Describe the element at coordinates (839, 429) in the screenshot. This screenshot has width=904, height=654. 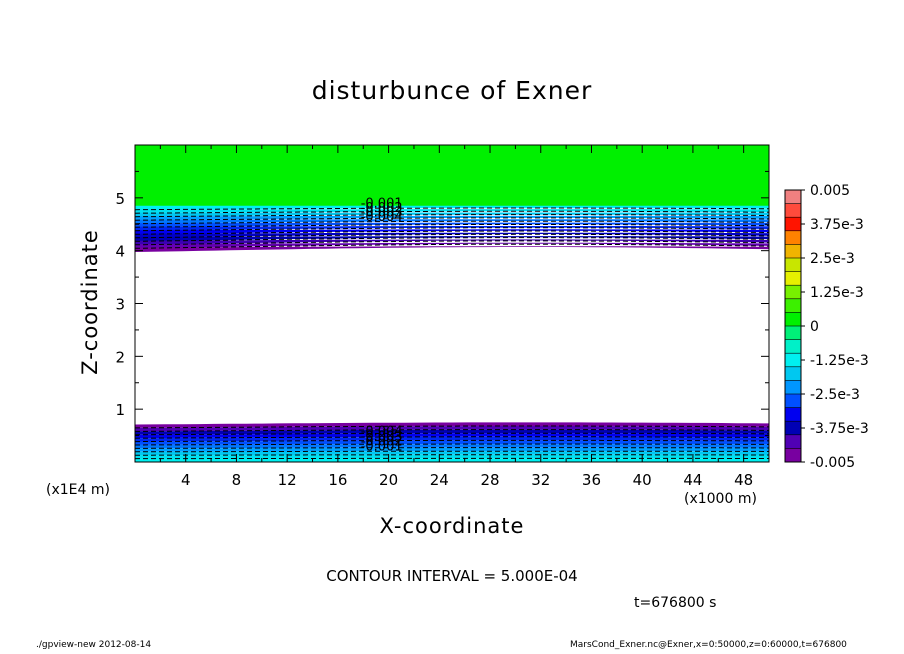
I see `colorbar-label: -3.75e-3` at that location.